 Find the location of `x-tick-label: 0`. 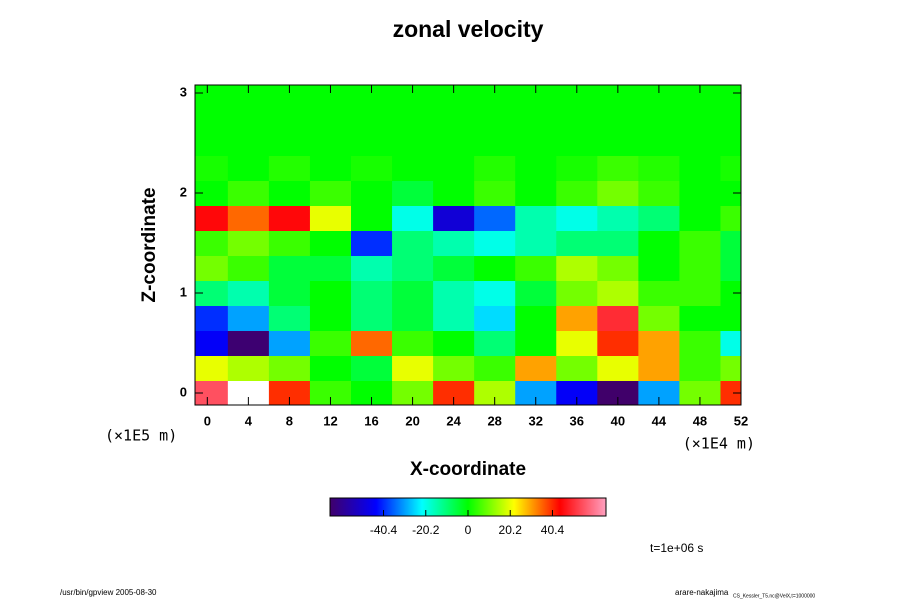

x-tick-label: 0 is located at coordinates (207, 420).